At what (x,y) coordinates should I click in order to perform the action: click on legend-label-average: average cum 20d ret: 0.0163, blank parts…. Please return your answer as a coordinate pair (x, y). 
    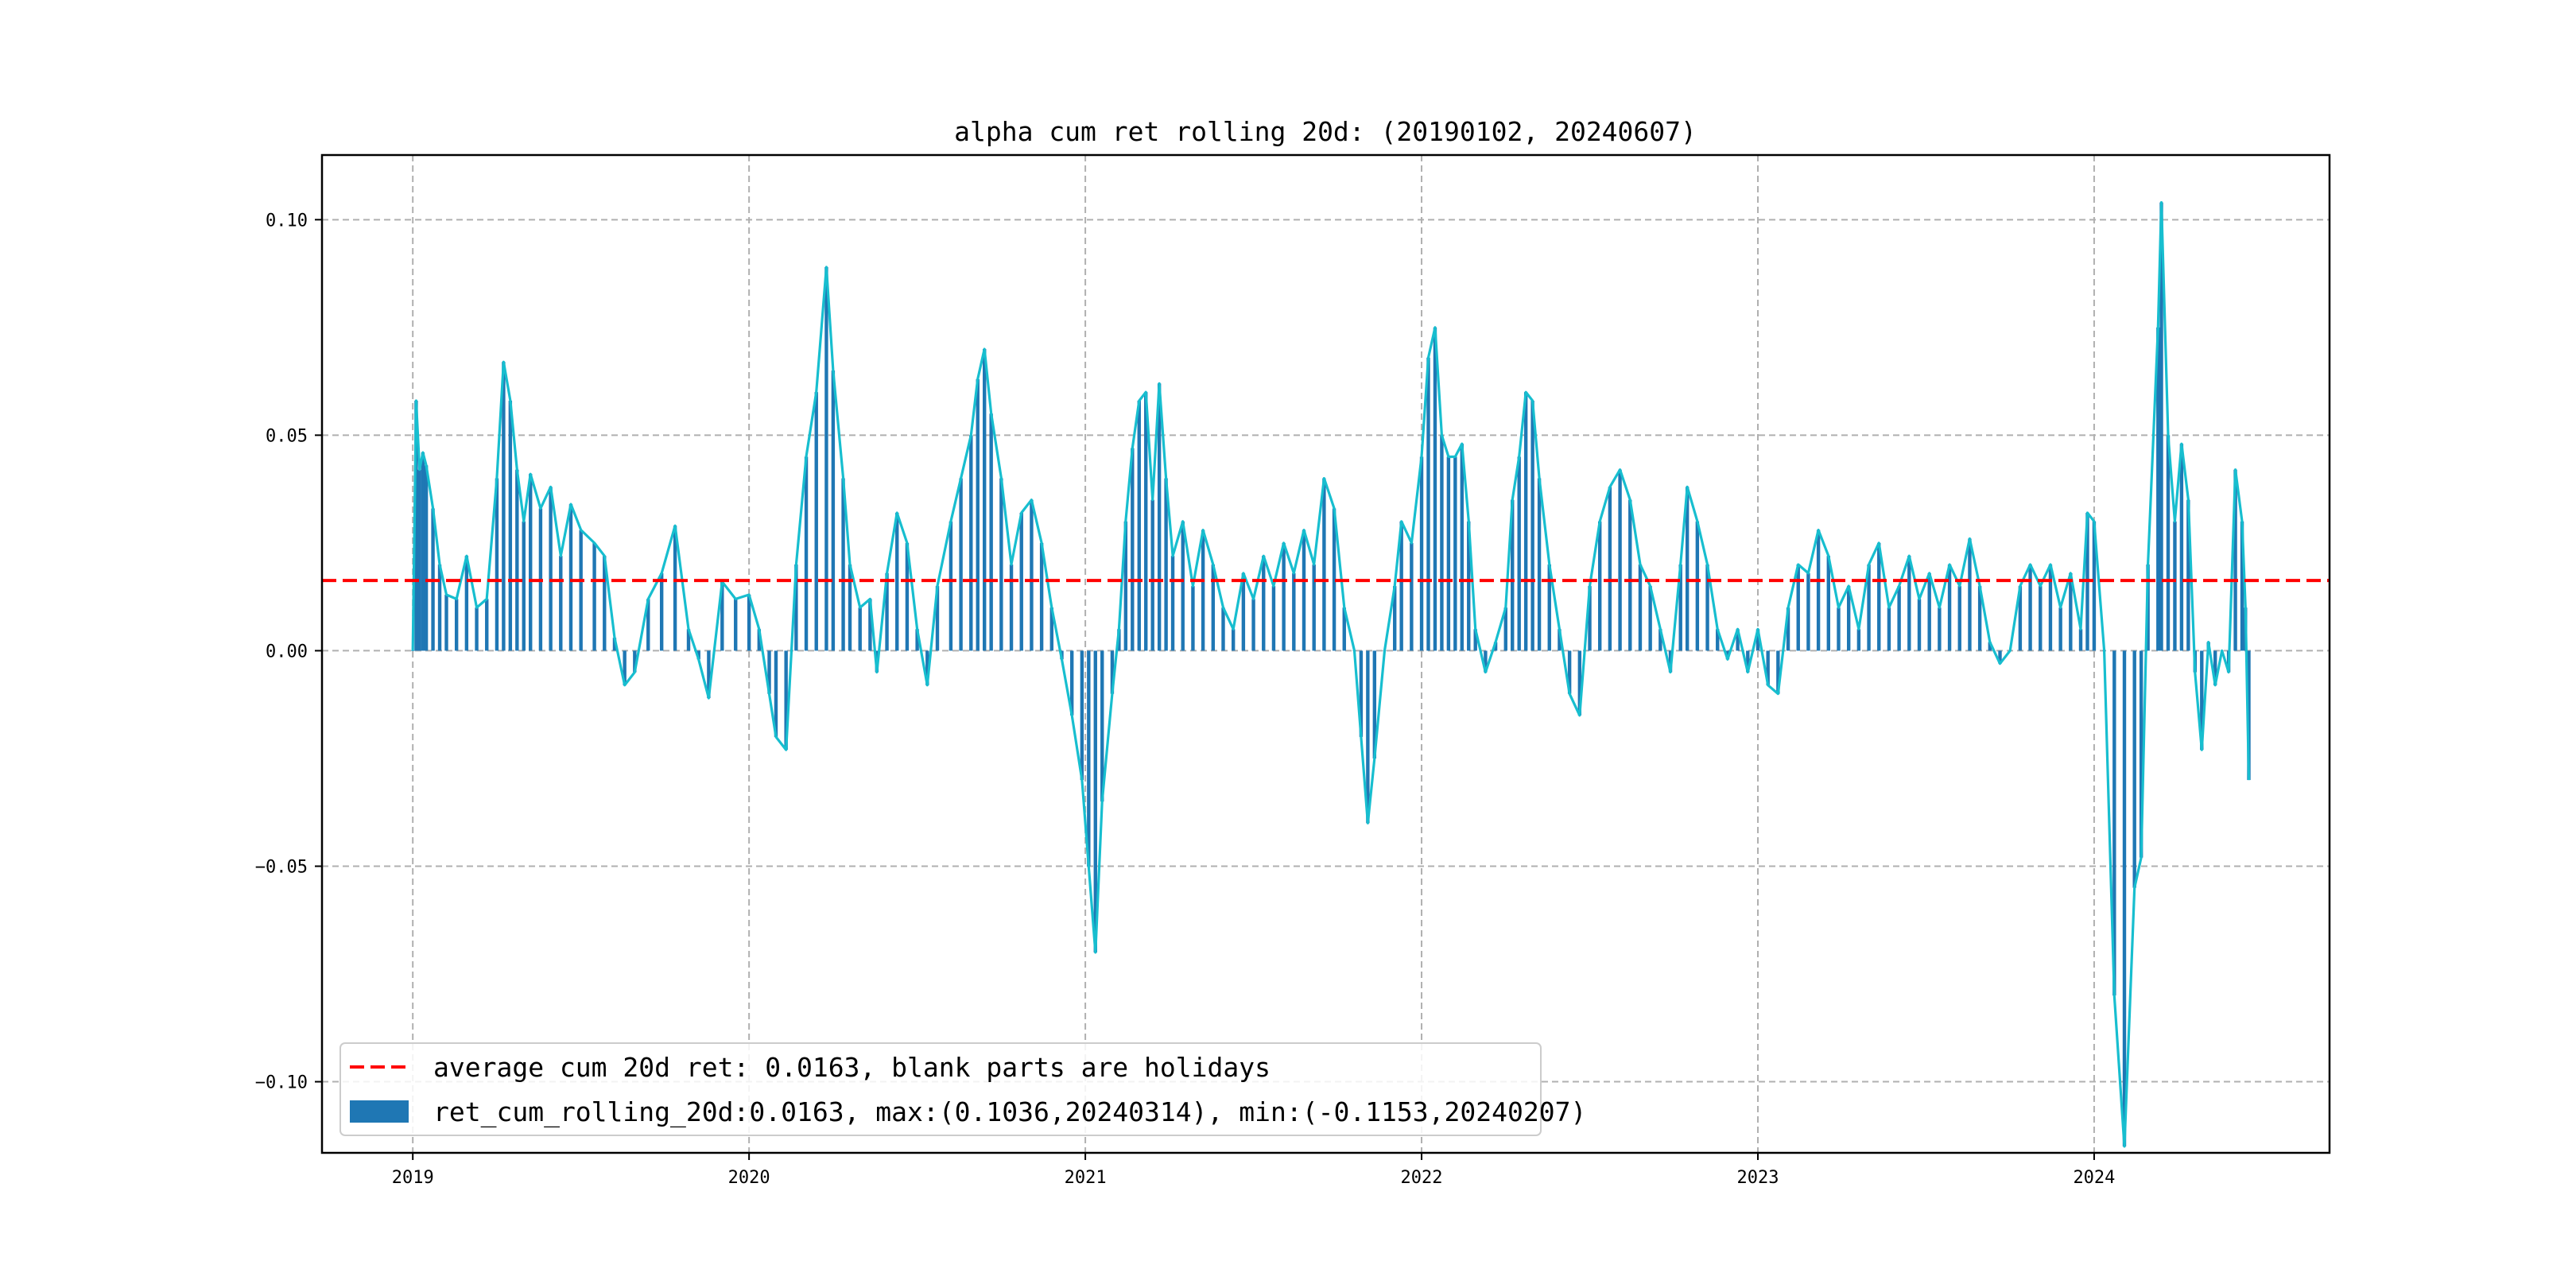
    Looking at the image, I should click on (852, 1067).